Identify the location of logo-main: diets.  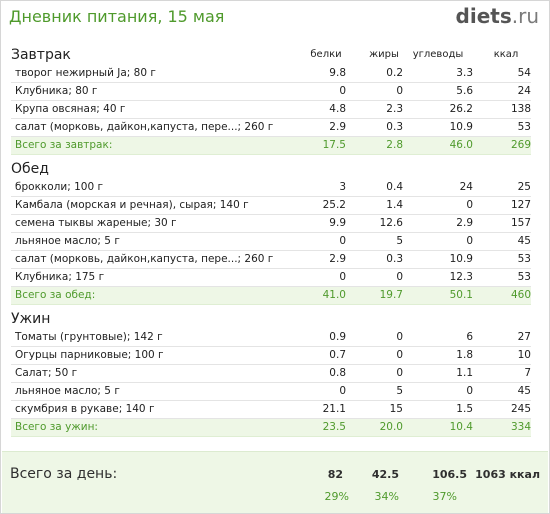
(483, 16).